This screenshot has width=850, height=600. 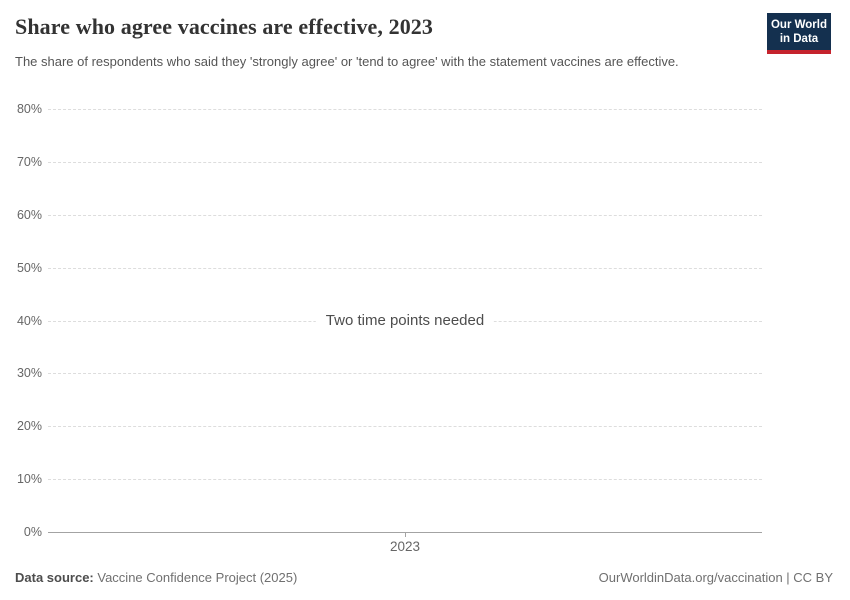 What do you see at coordinates (197, 577) in the screenshot?
I see `data-source-value: Vaccine Confidence Project (2025)` at bounding box center [197, 577].